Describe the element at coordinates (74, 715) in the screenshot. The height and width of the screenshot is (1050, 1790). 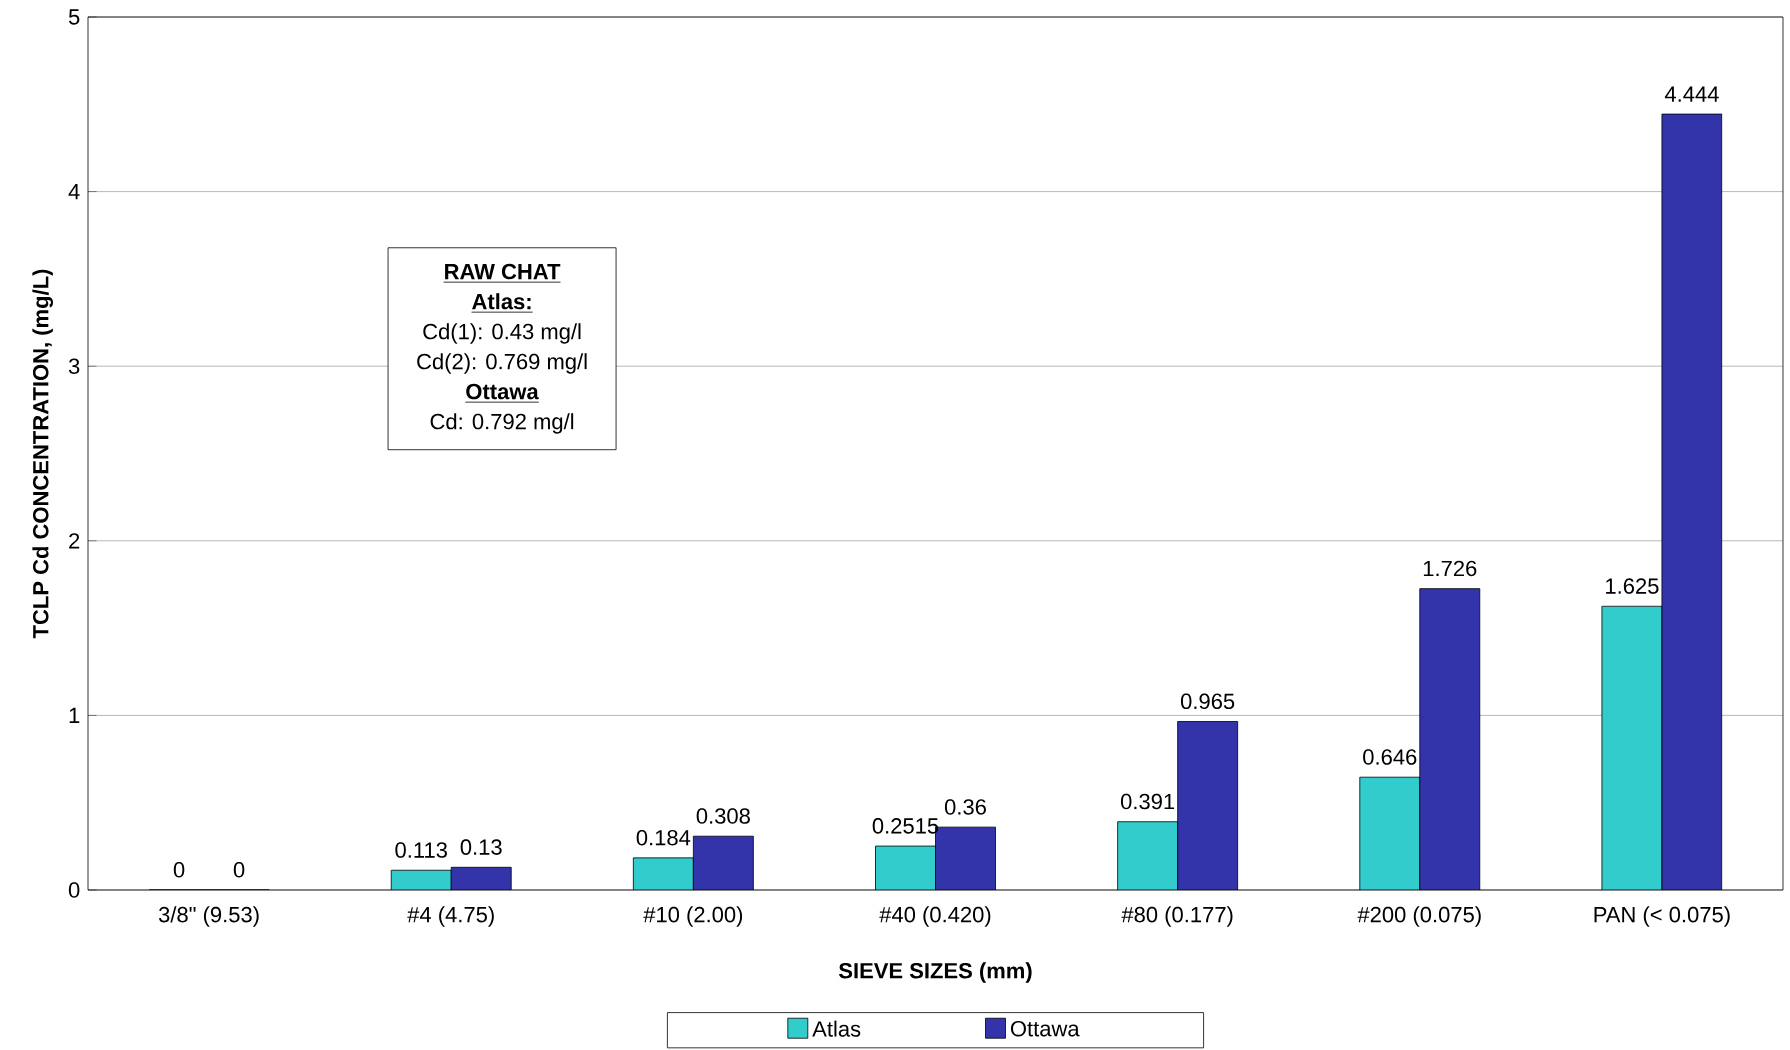
I see `y-tick-label: 1` at that location.